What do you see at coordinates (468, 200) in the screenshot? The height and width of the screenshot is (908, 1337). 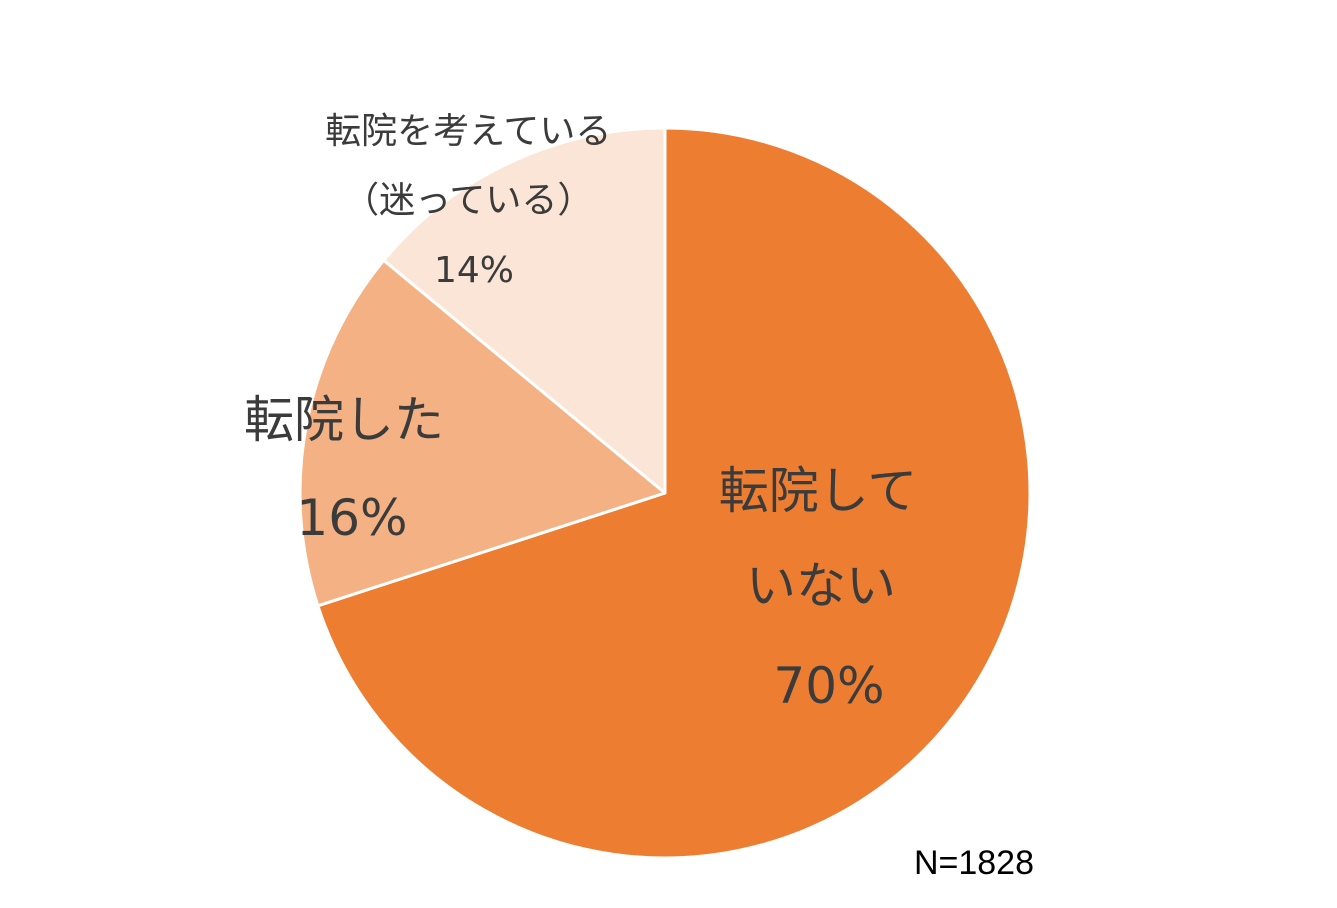 I see `slice-label-line: （迷っている）` at bounding box center [468, 200].